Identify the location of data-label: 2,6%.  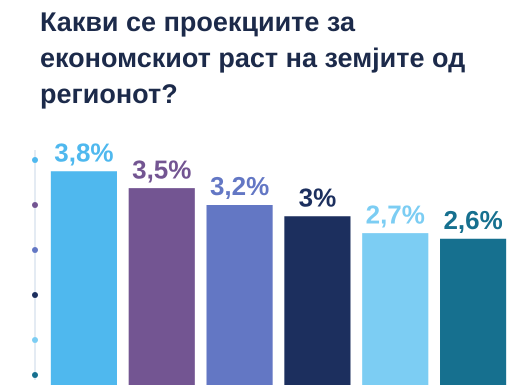
(473, 219).